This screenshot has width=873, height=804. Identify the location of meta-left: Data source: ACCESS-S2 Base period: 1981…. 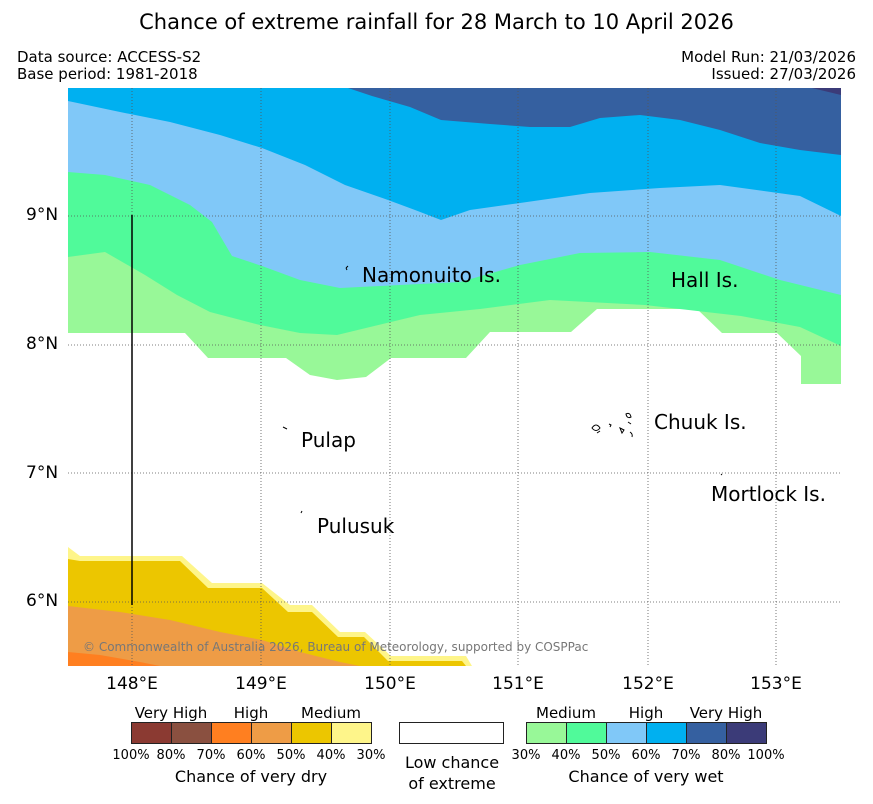
(109, 66).